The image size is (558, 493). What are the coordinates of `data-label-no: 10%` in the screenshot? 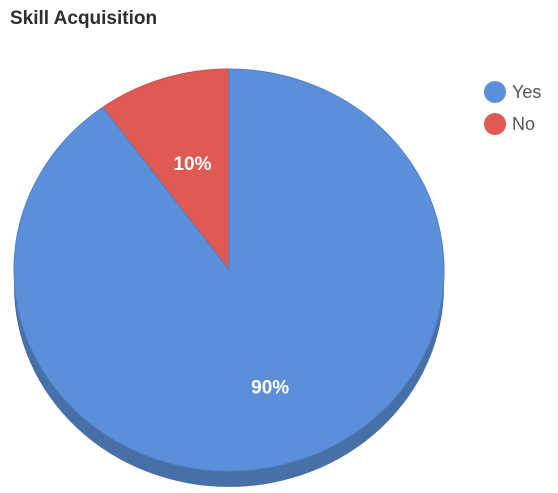 It's located at (192, 164).